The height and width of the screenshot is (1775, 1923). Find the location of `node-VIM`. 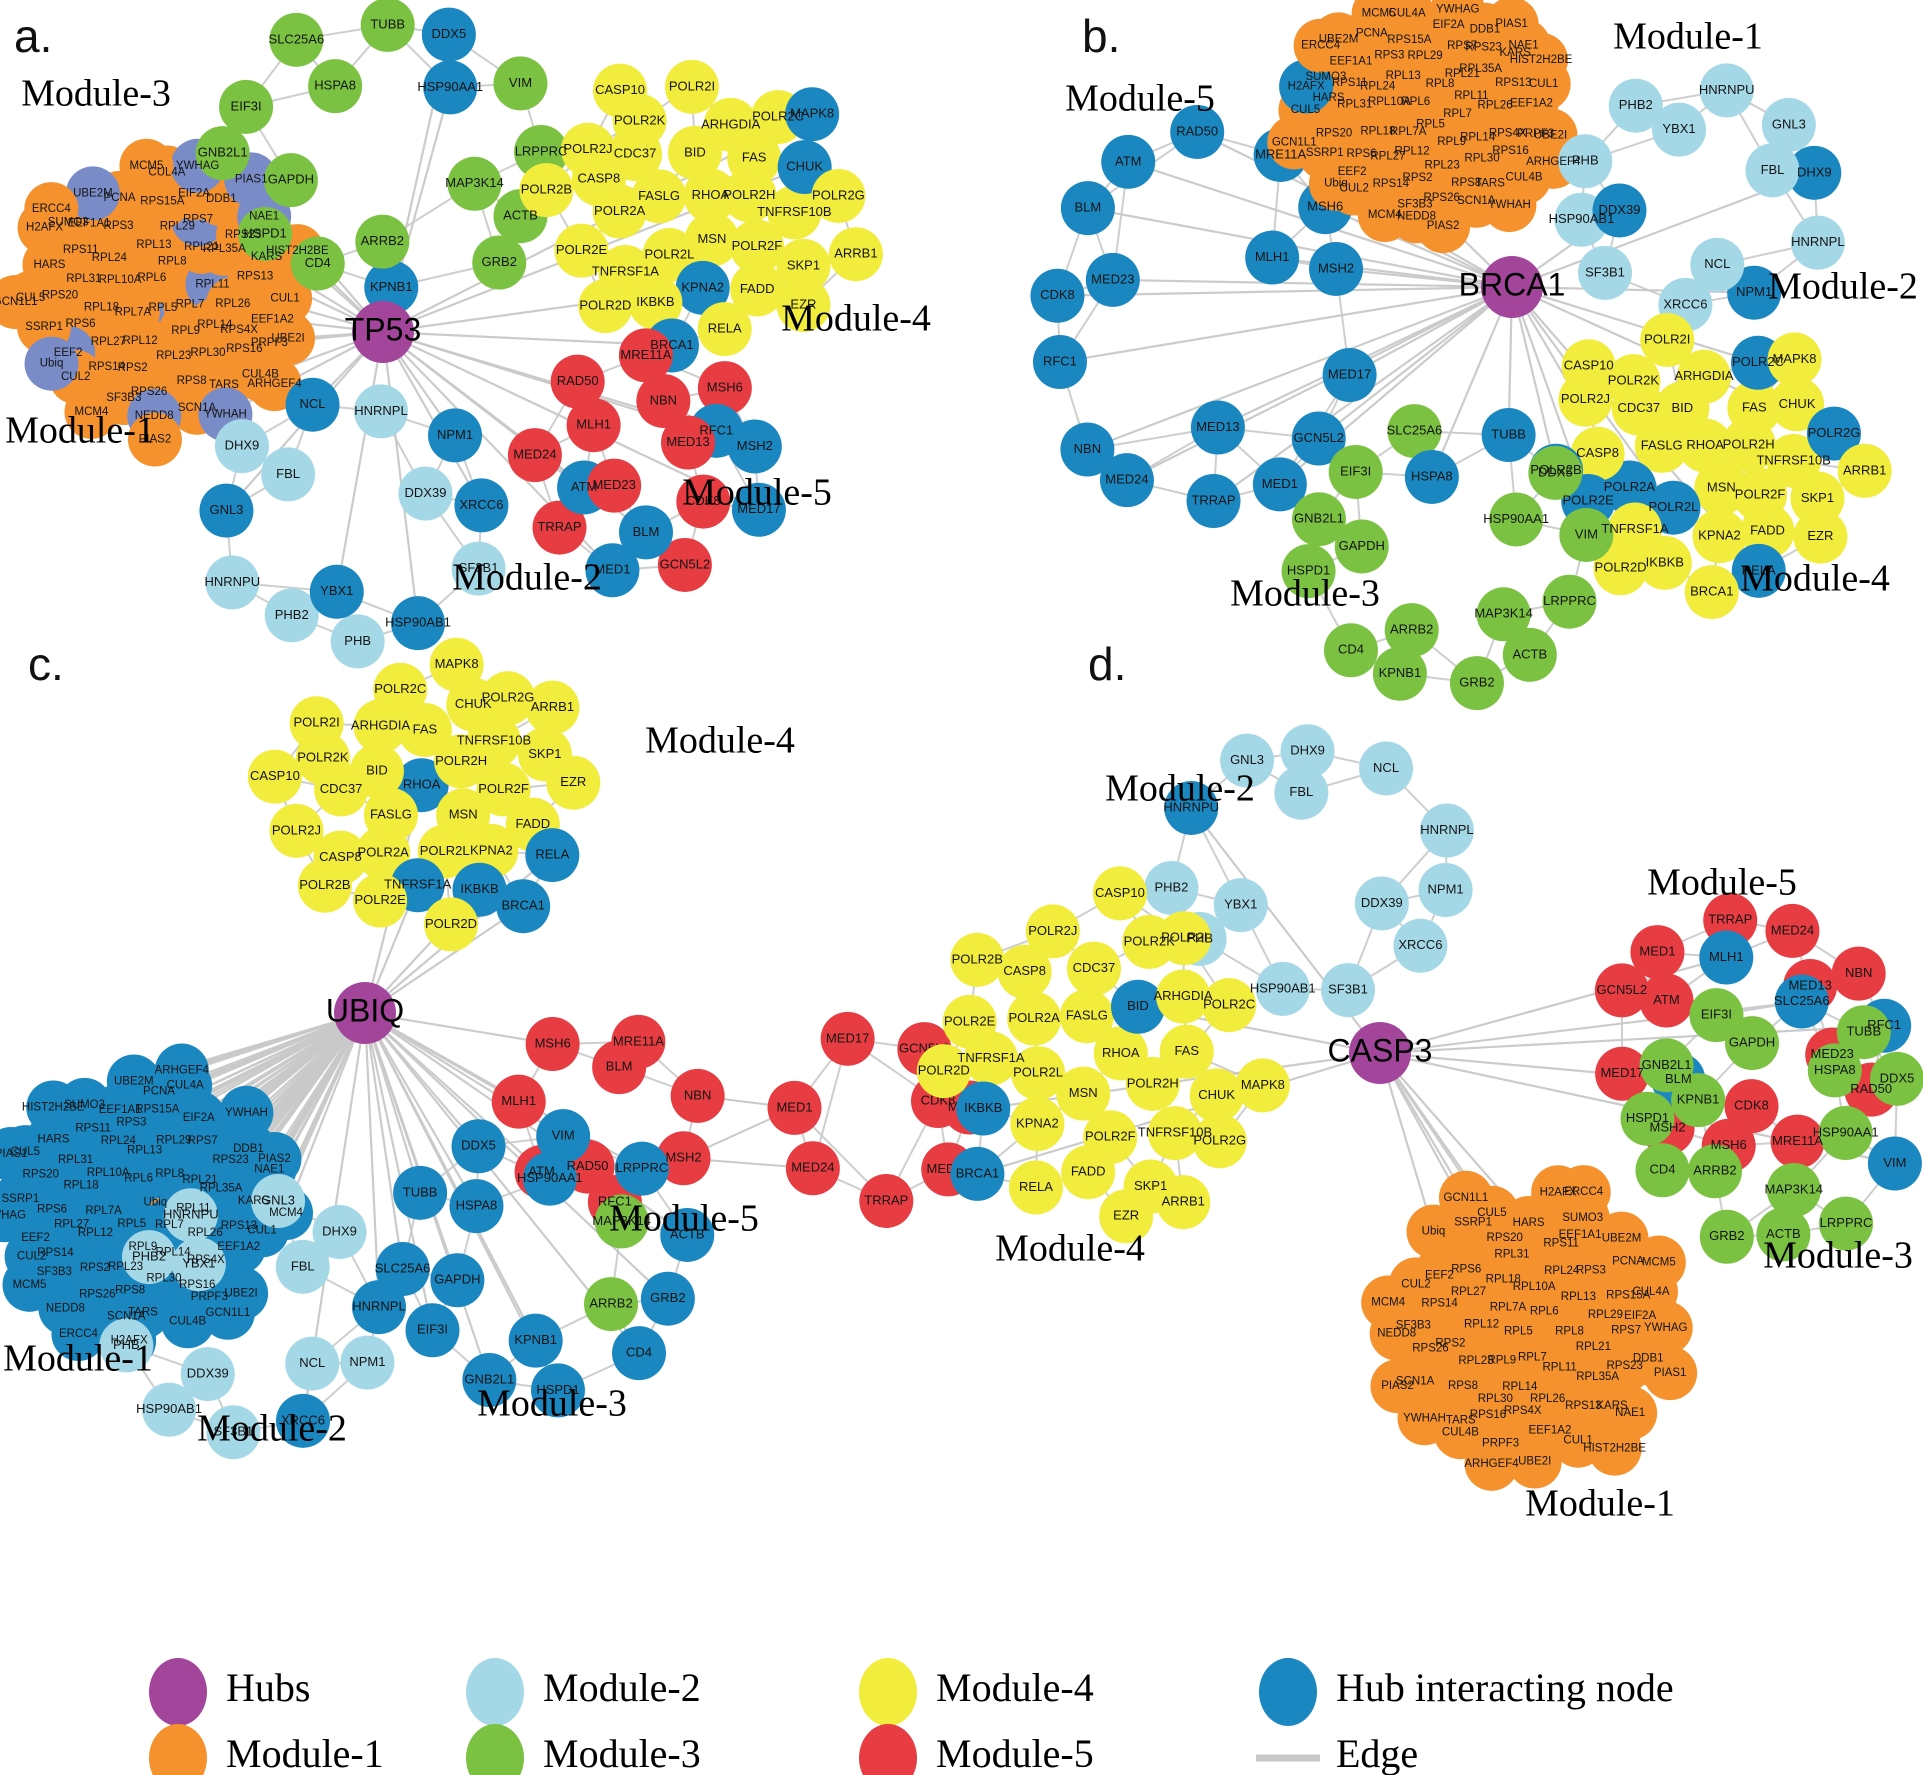

node-VIM is located at coordinates (1586, 534).